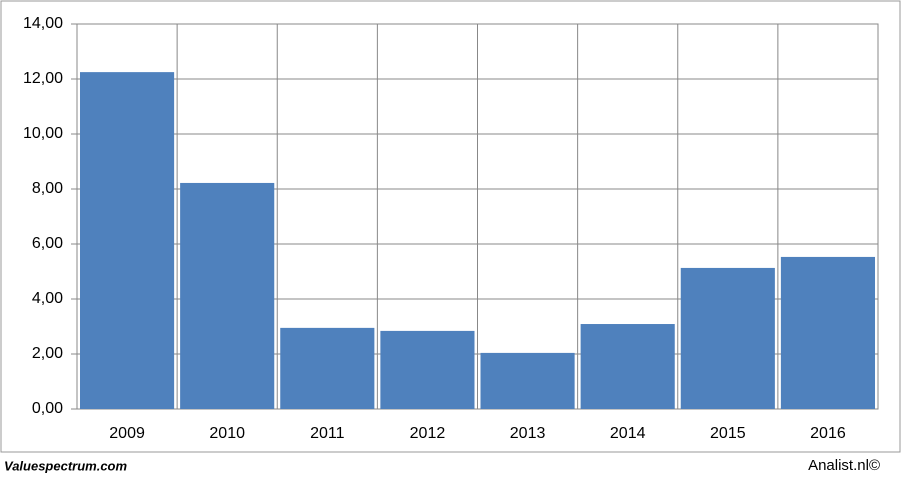 The image size is (903, 484). I want to click on x-tick-label: 2015, so click(728, 433).